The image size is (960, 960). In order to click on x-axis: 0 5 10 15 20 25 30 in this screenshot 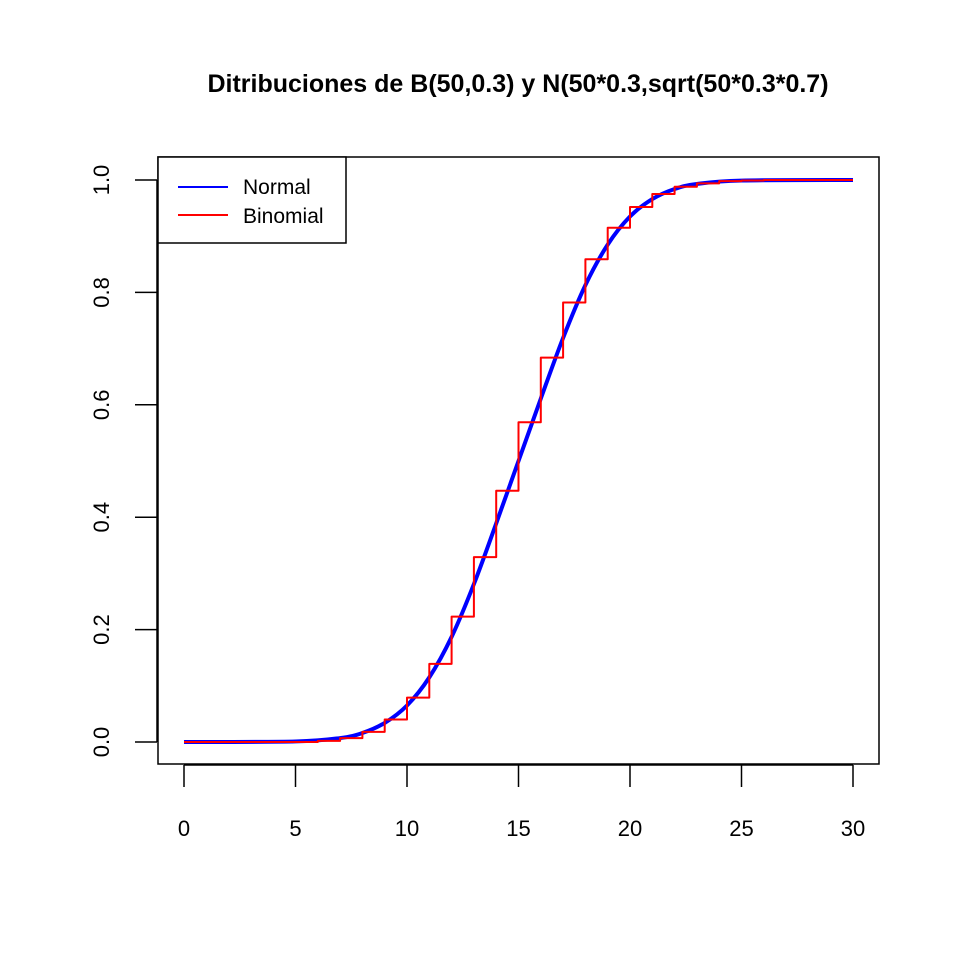, I will do `click(521, 802)`.